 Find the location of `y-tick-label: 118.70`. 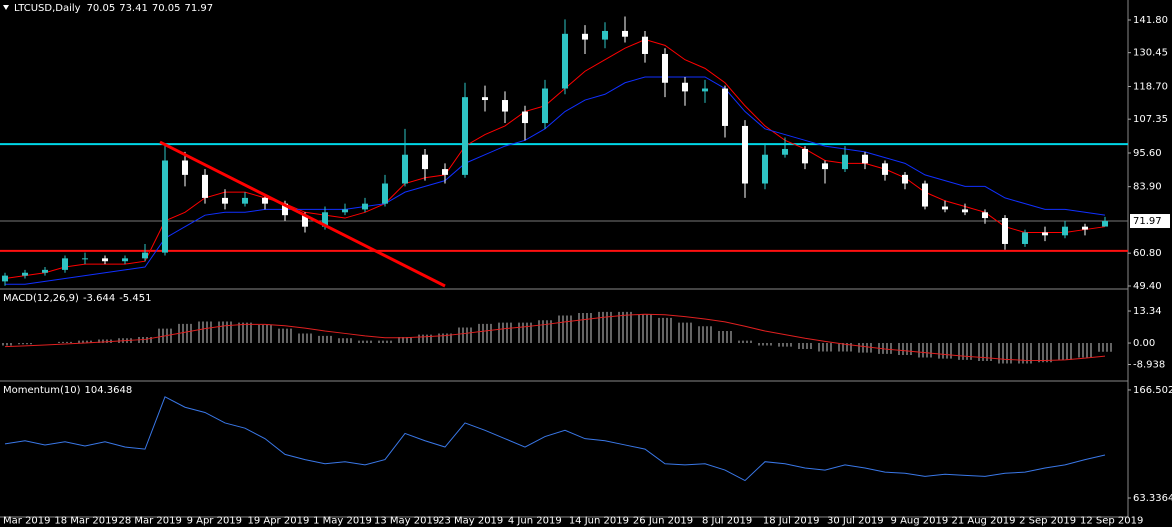

y-tick-label: 118.70 is located at coordinates (1150, 87).